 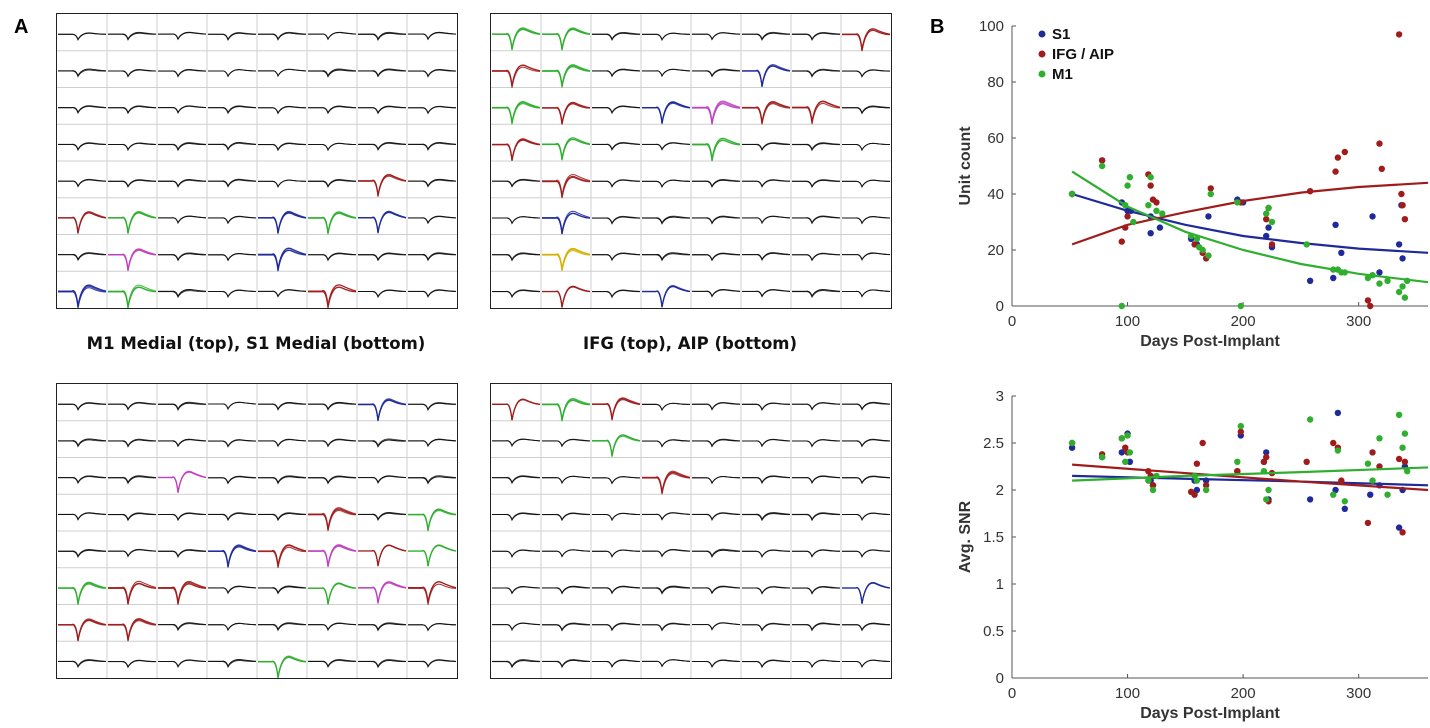 What do you see at coordinates (995, 194) in the screenshot?
I see `y-tick-label: 40` at bounding box center [995, 194].